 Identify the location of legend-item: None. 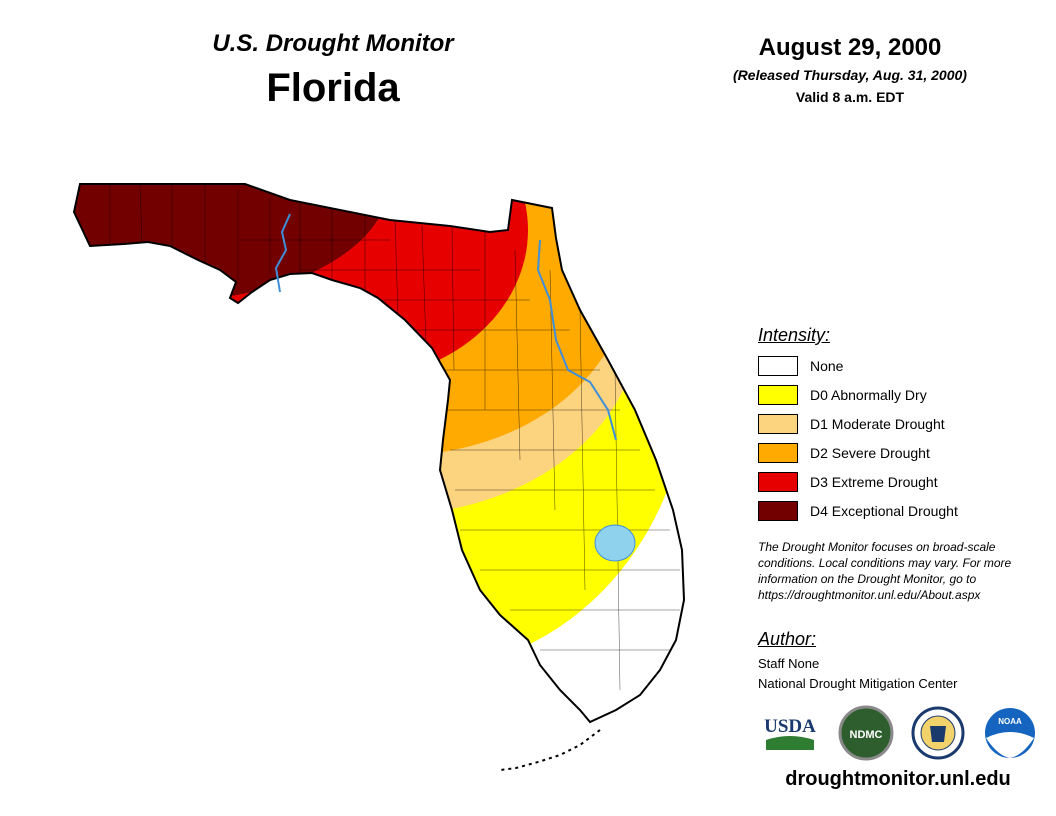
(800, 366).